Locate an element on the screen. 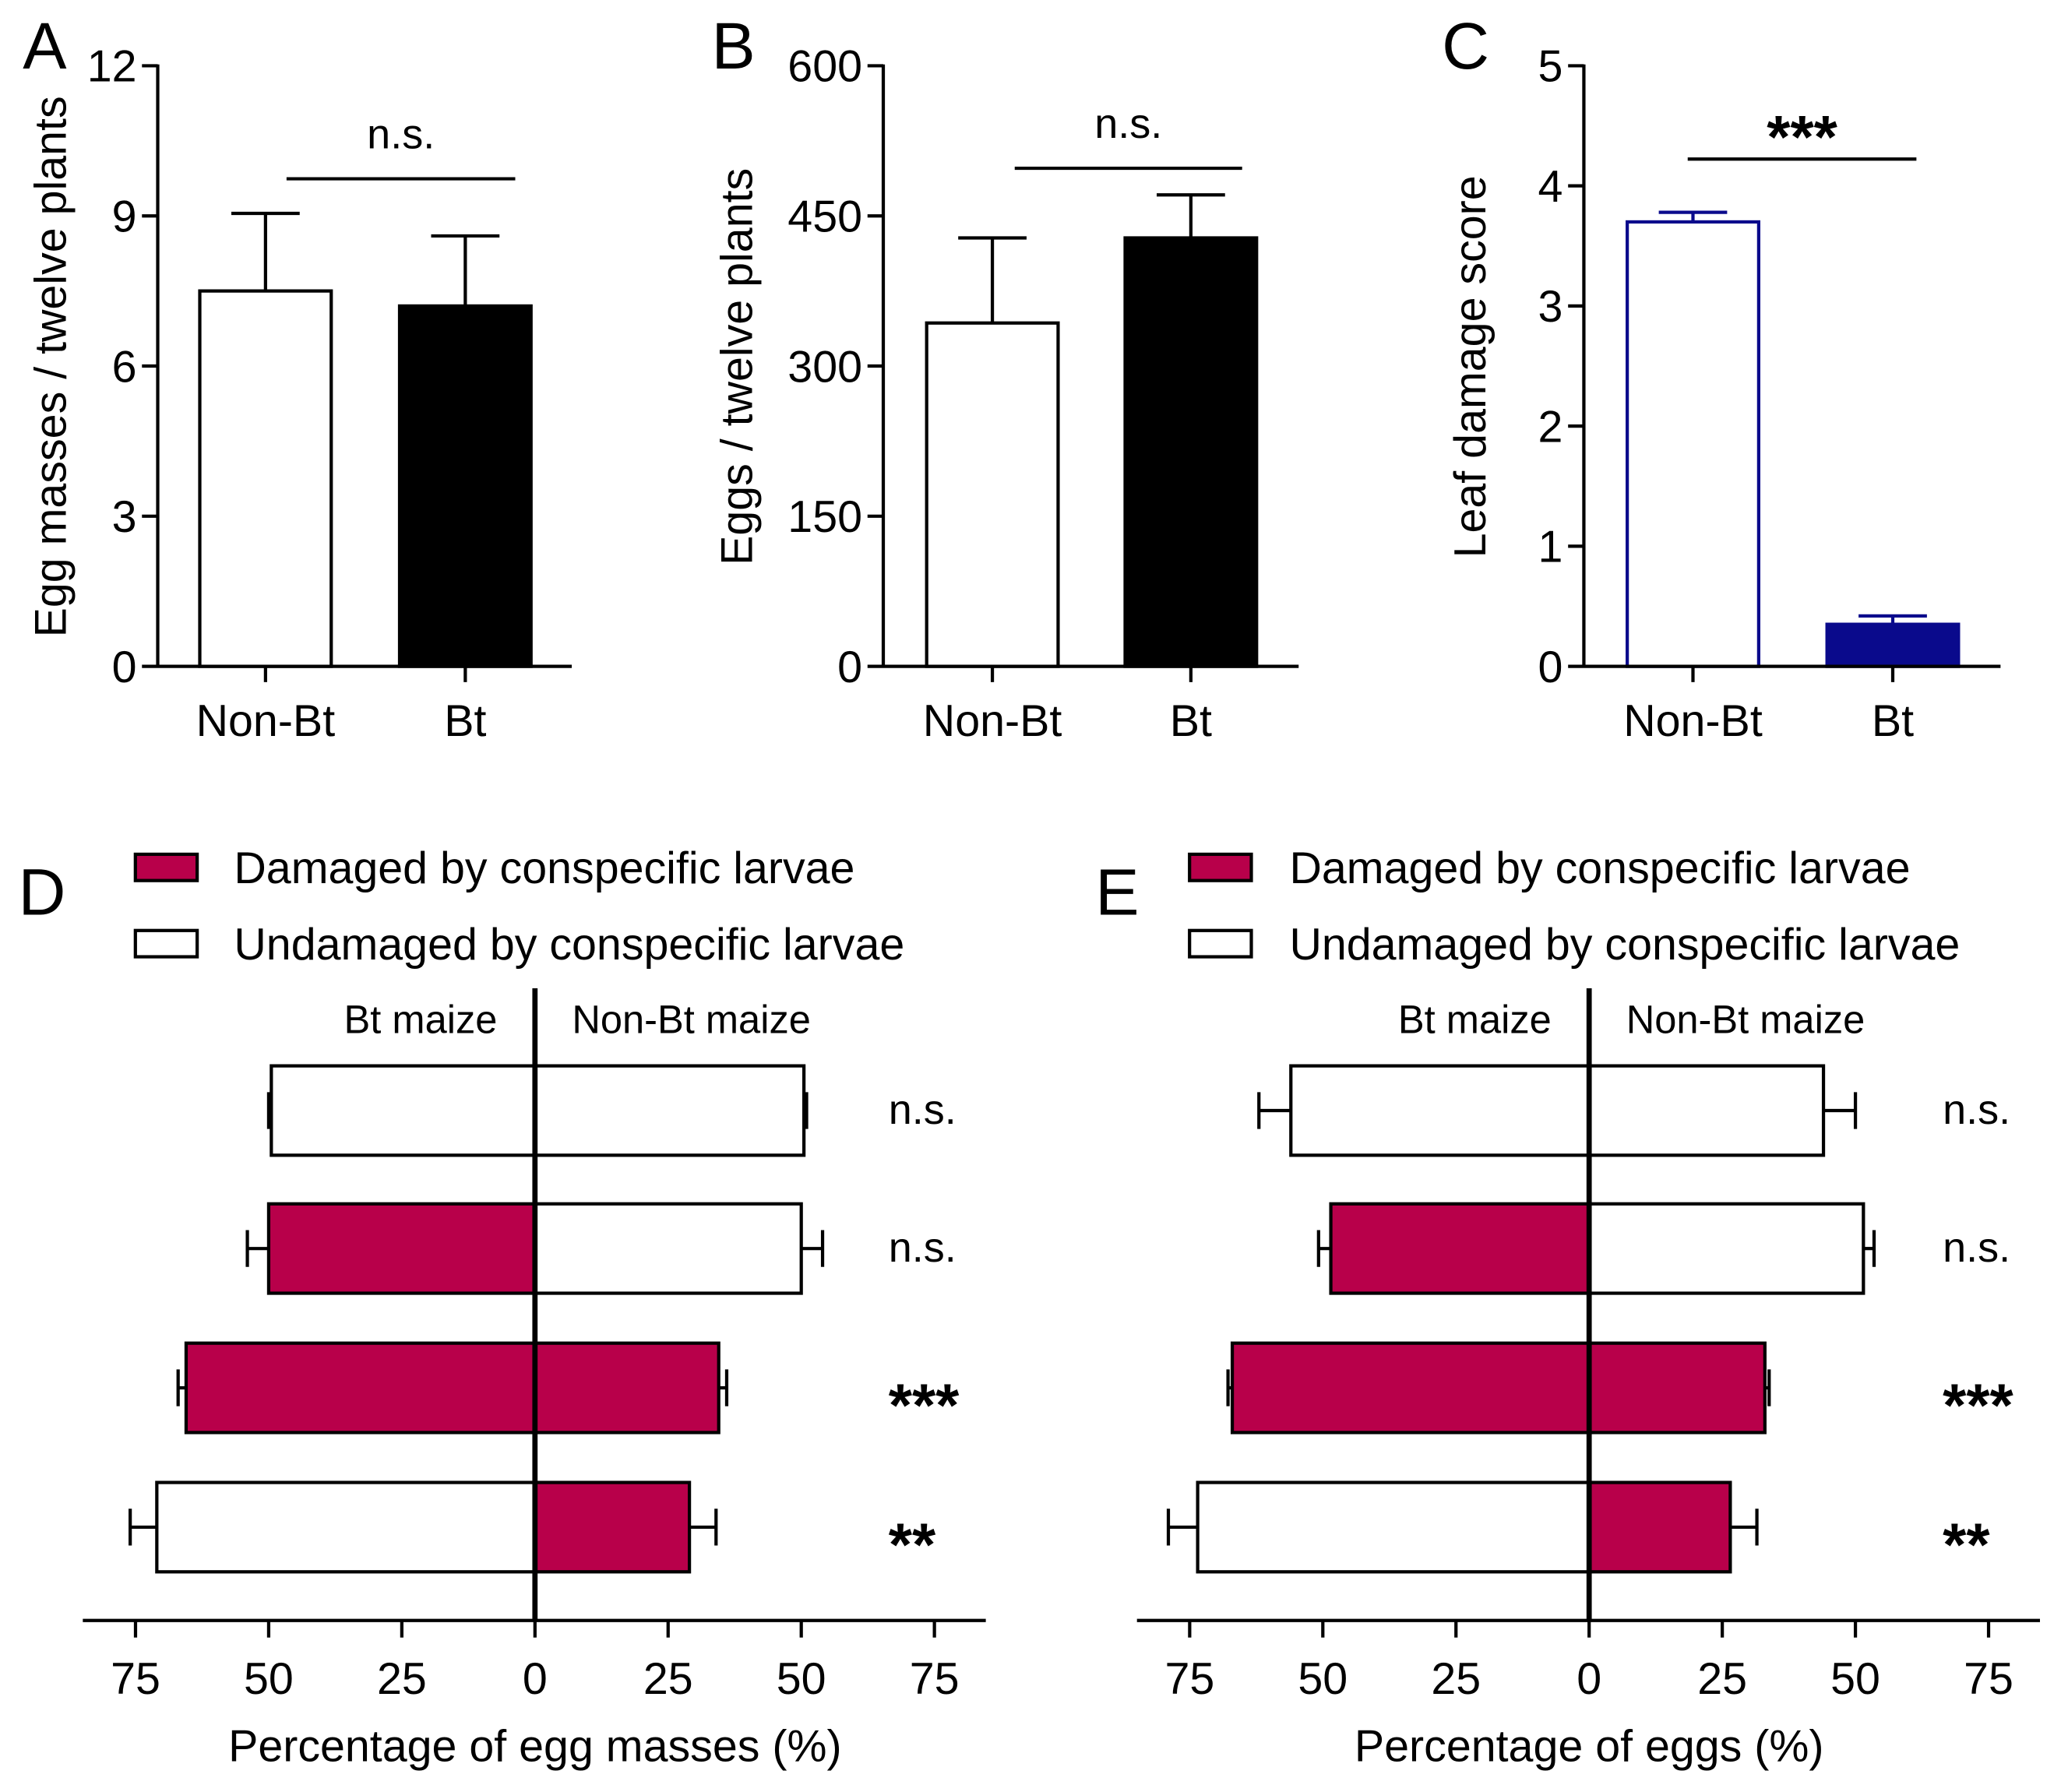  y-axis-label: Eggs / twelve plants is located at coordinates (737, 366).